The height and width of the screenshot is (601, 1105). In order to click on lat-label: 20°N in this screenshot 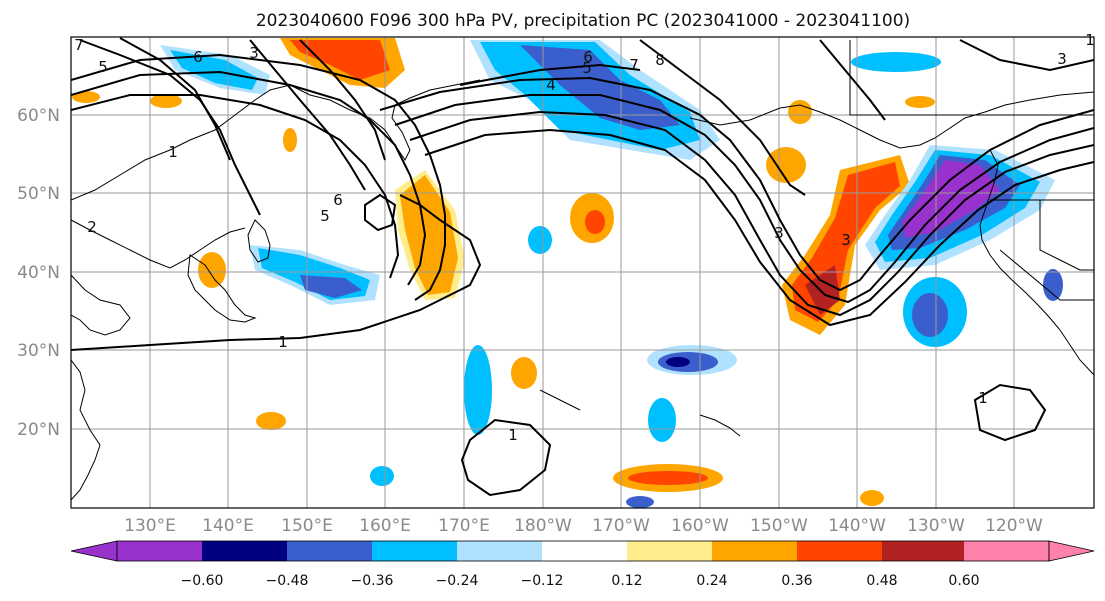, I will do `click(38, 430)`.